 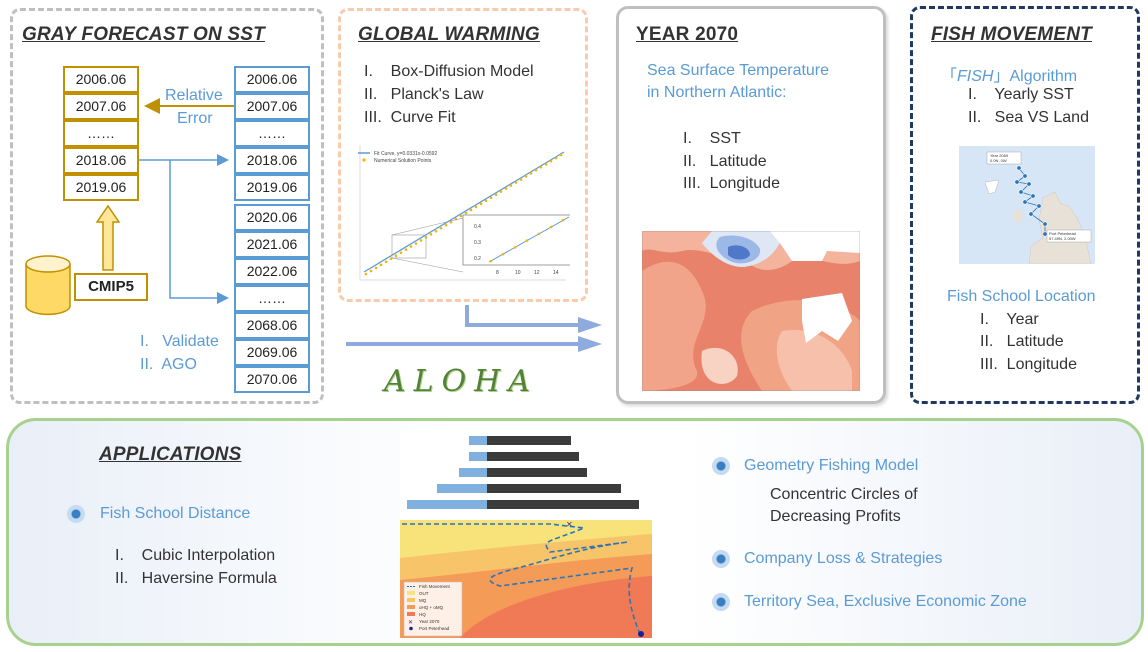 What do you see at coordinates (1028, 364) in the screenshot?
I see `location-item-3: III. Longitude` at bounding box center [1028, 364].